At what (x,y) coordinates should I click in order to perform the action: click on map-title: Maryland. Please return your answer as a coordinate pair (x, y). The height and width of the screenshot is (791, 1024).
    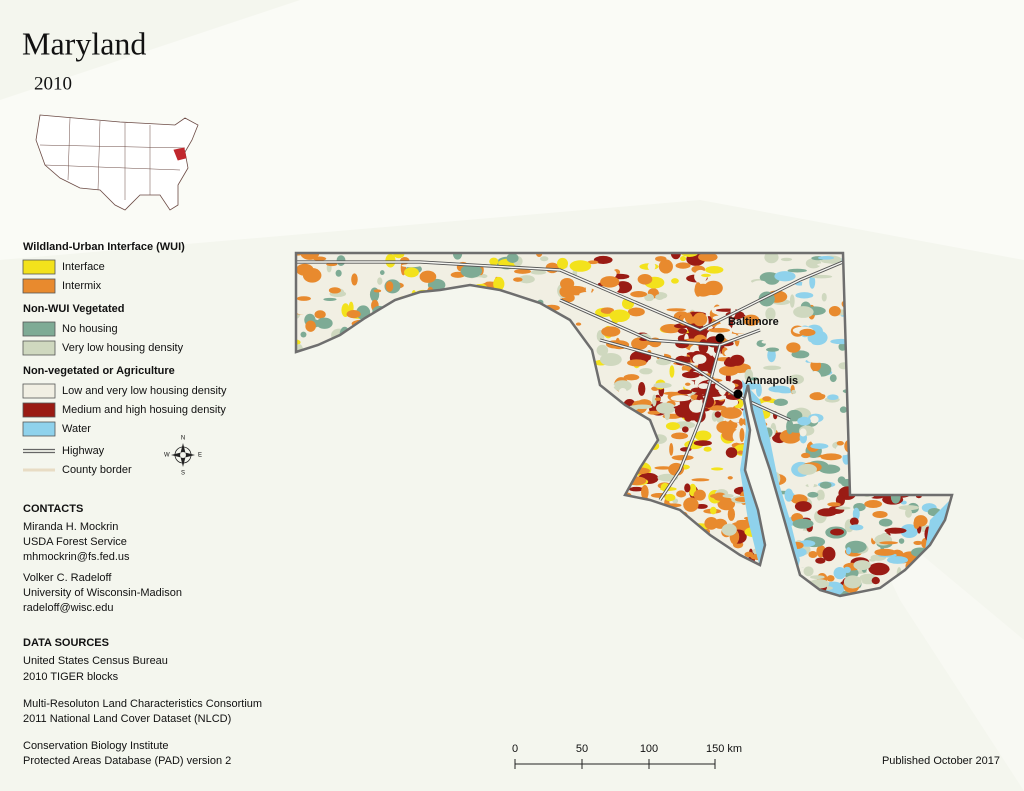
    Looking at the image, I should click on (84, 43).